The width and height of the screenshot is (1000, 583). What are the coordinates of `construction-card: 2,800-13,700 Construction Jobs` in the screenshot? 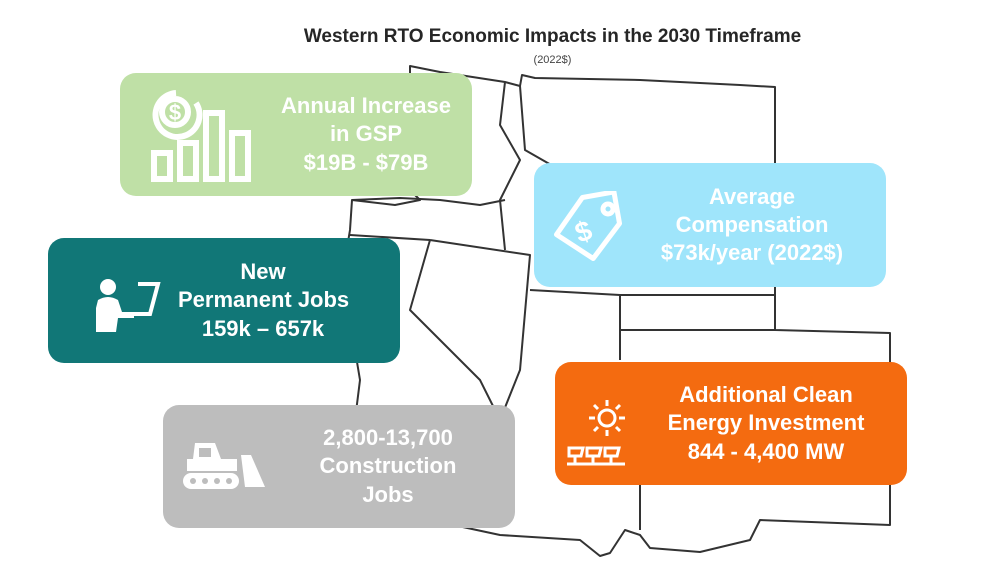 It's located at (339, 466).